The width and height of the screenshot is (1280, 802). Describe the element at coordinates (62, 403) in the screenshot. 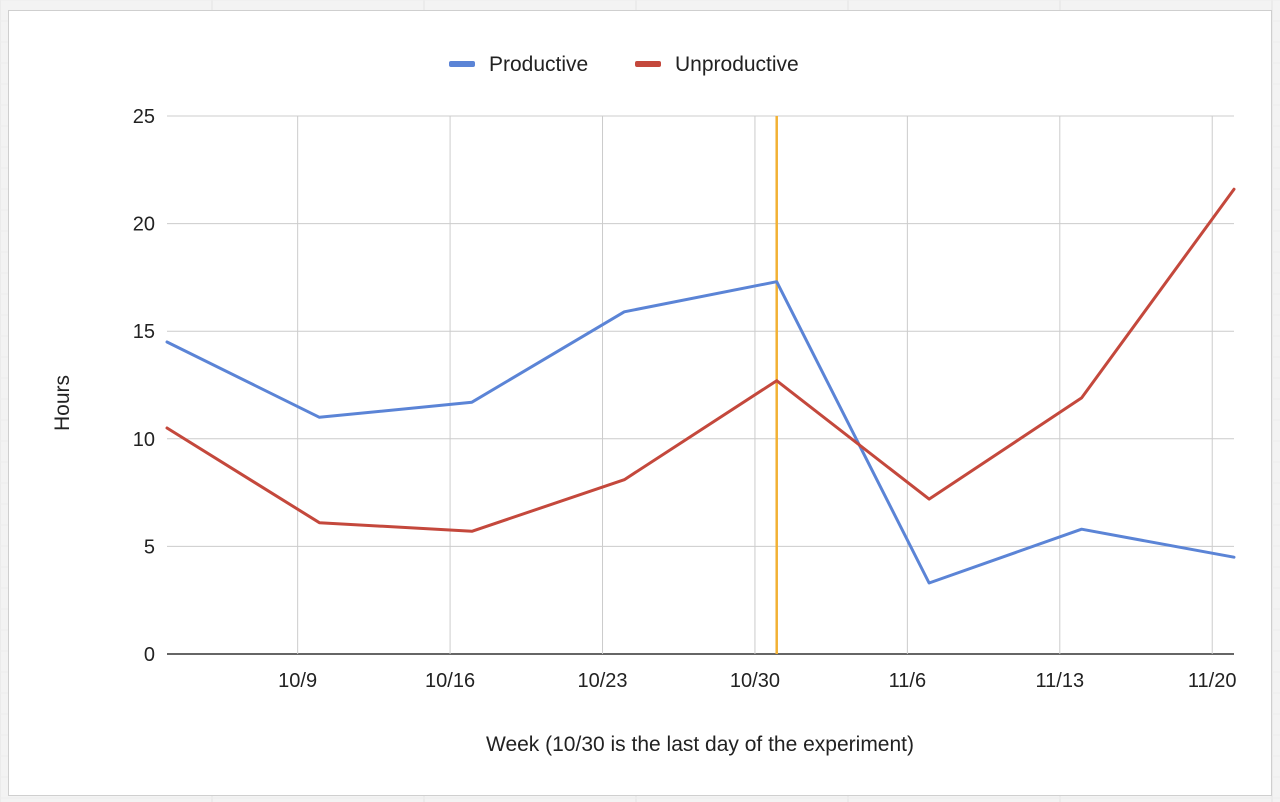

I see `y-axis-title: Hours` at that location.